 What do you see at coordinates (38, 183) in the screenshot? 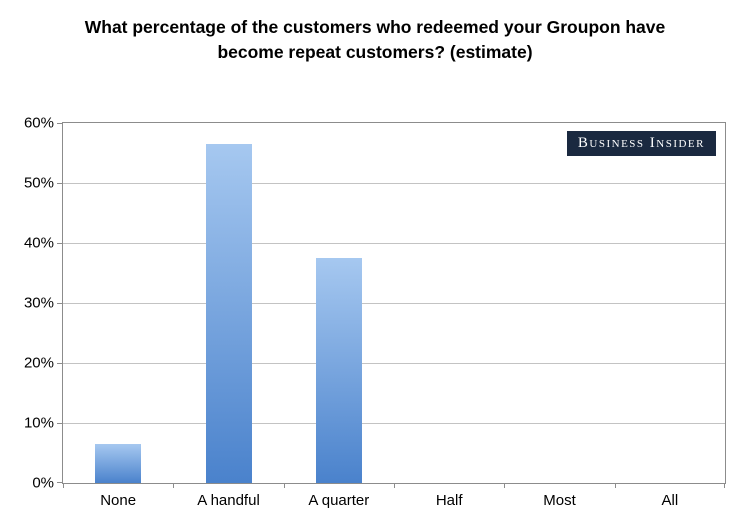
I see `y-axis-label: 50%` at bounding box center [38, 183].